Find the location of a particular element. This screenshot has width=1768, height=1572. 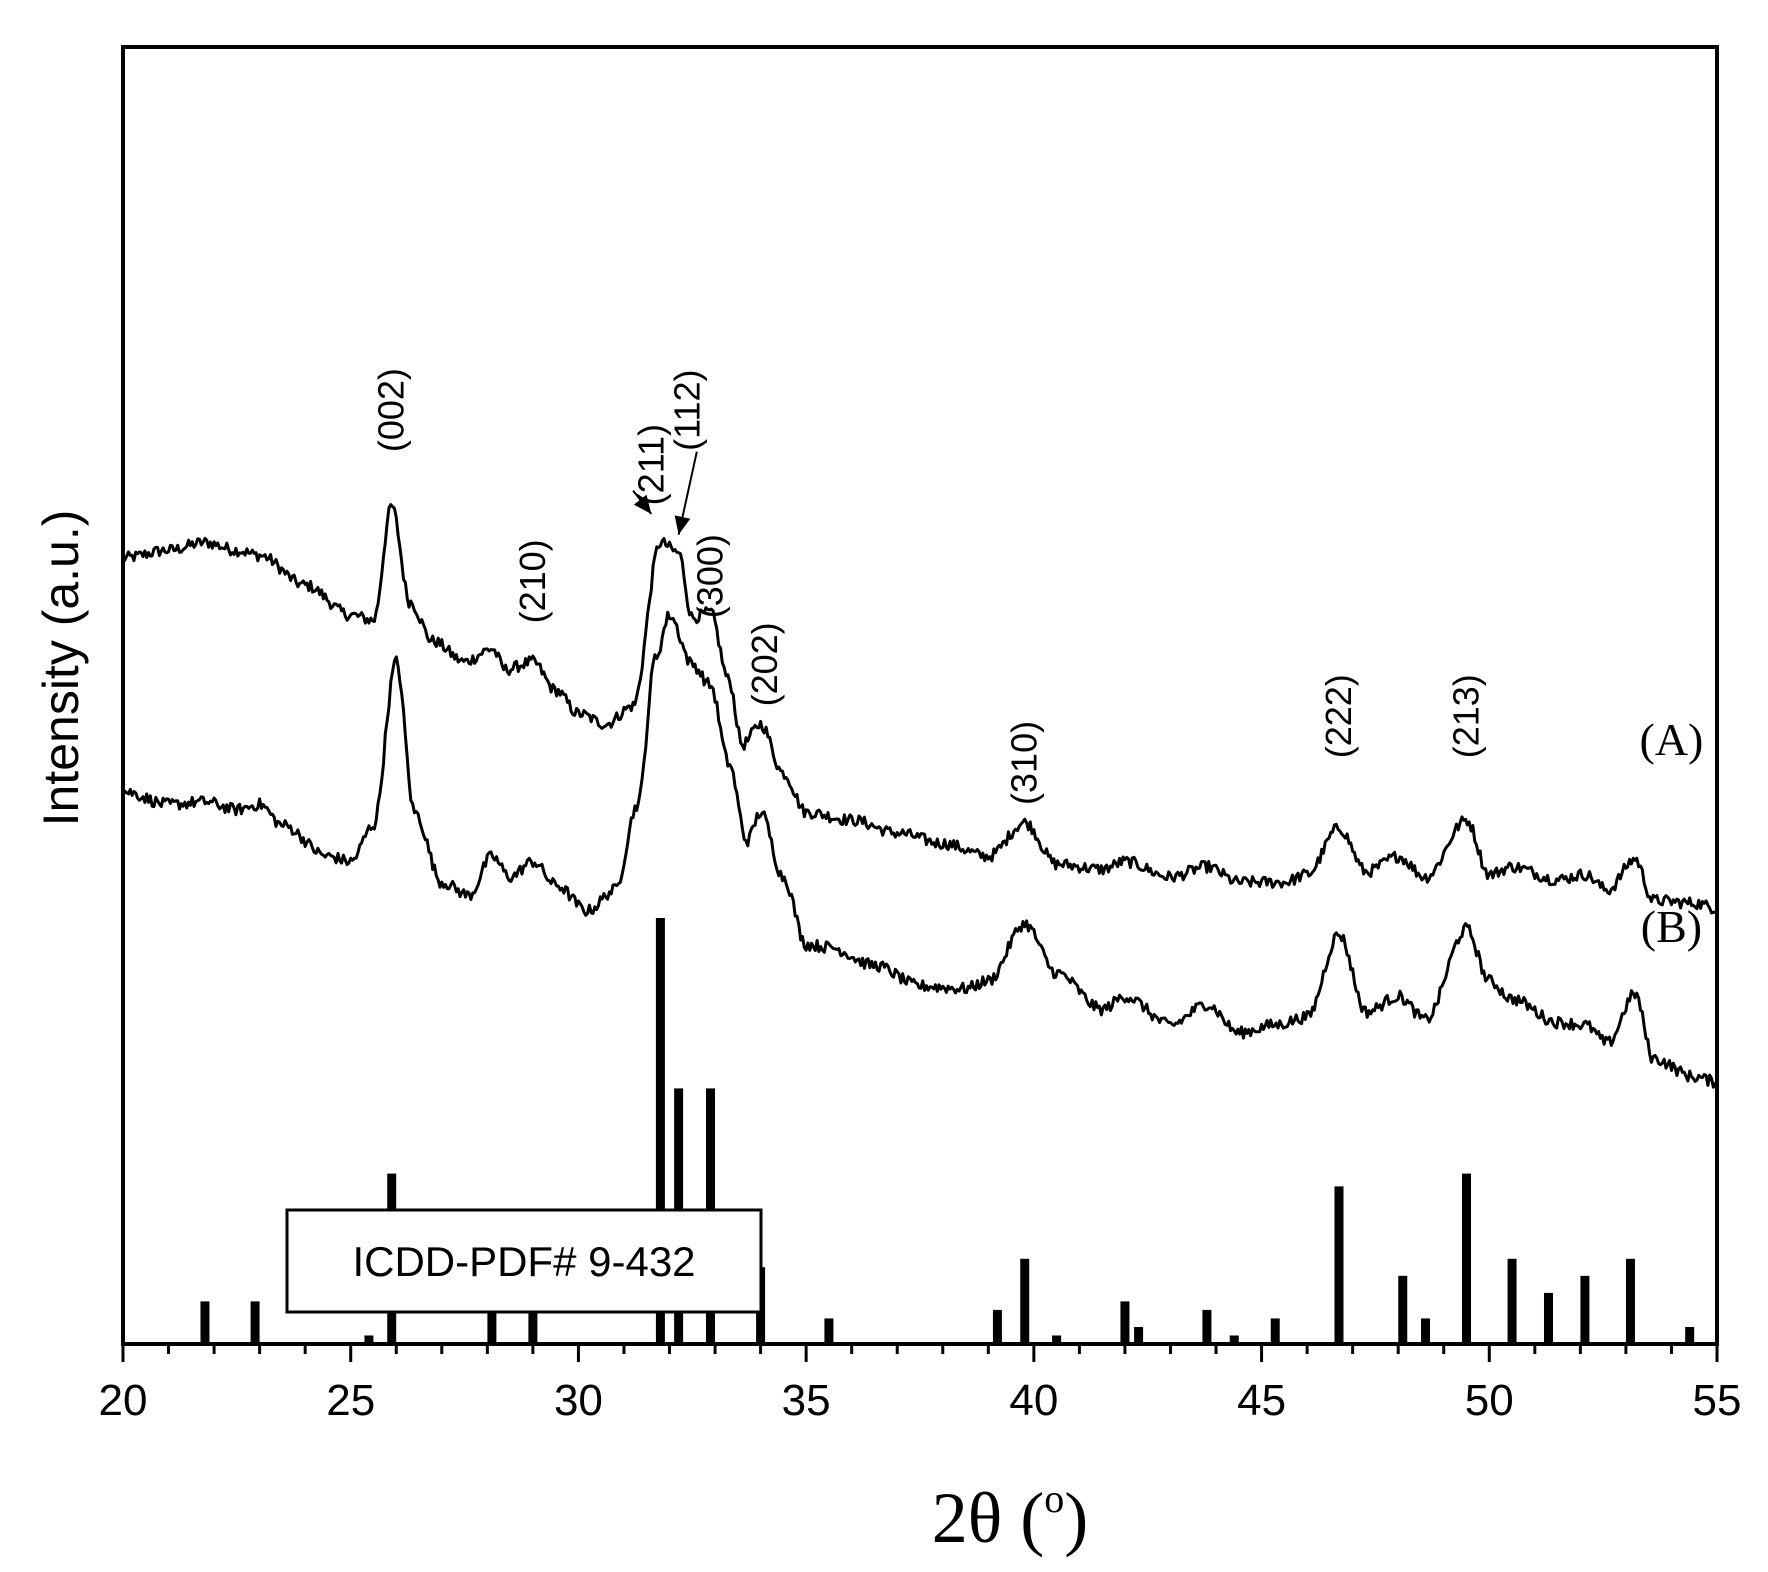

x-axis-label-close: ) is located at coordinates (1076, 1518).